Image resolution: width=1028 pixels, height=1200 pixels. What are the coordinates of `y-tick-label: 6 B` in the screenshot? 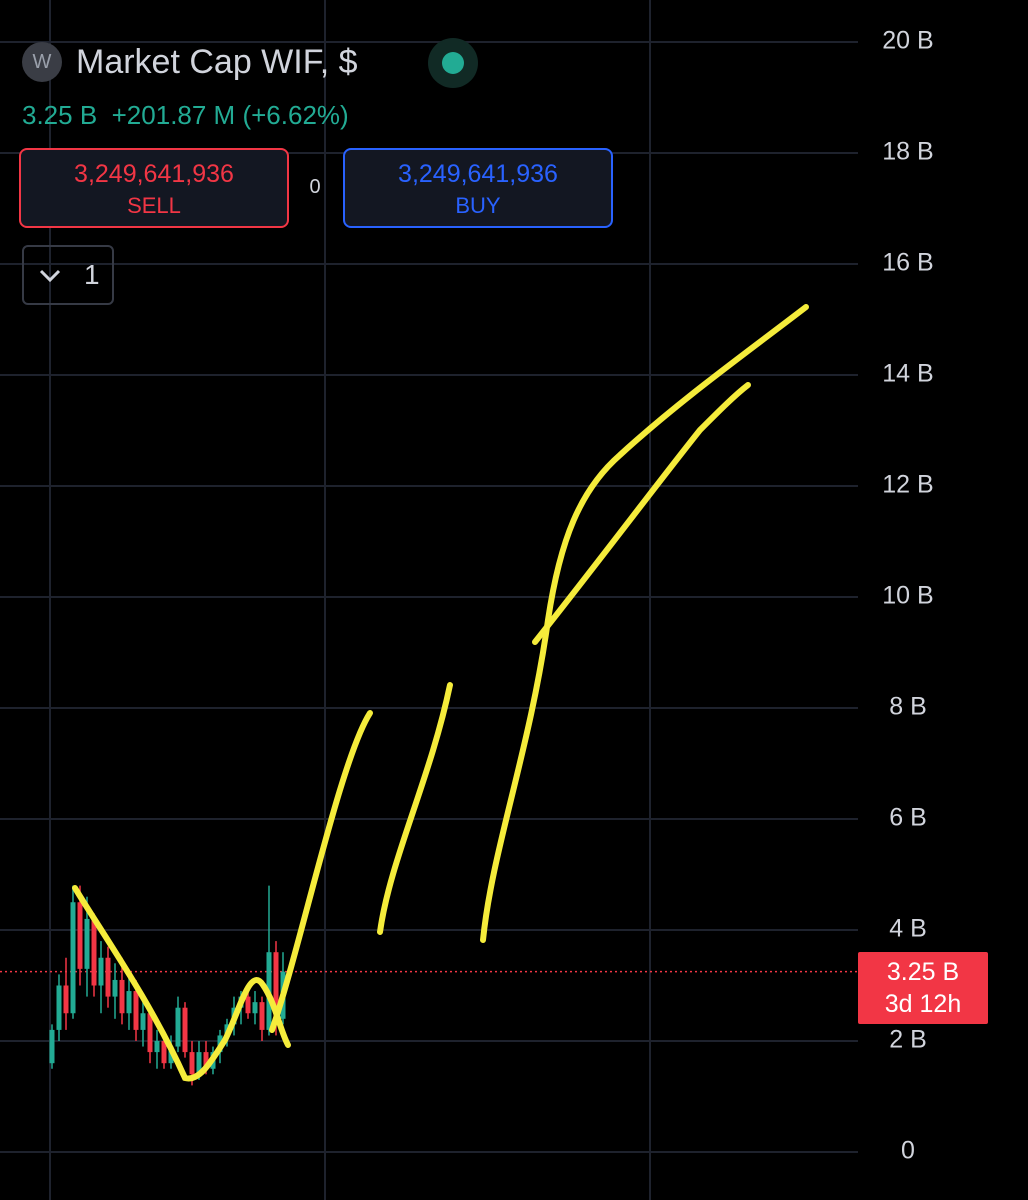 It's located at (908, 818).